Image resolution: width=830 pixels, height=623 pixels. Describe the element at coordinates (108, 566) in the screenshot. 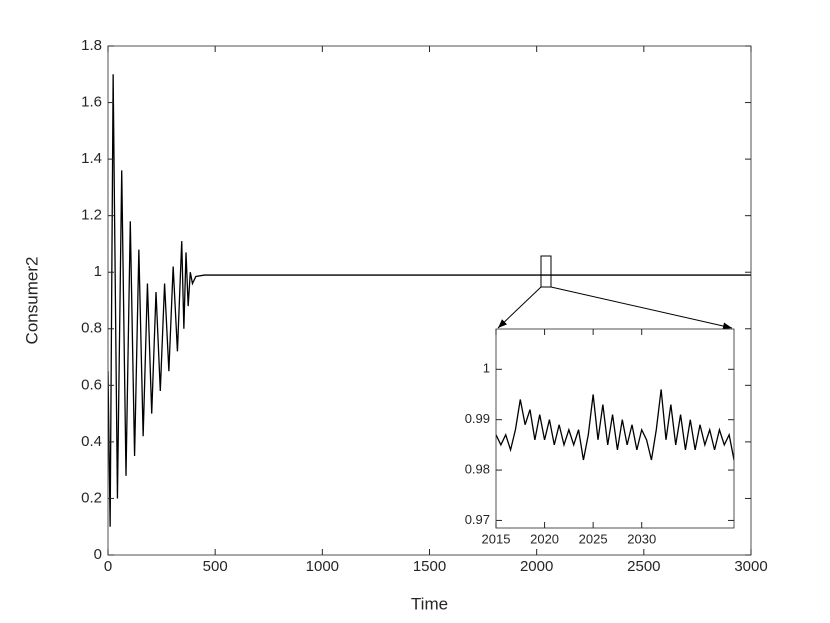

I see `x-tick-label: 0` at that location.